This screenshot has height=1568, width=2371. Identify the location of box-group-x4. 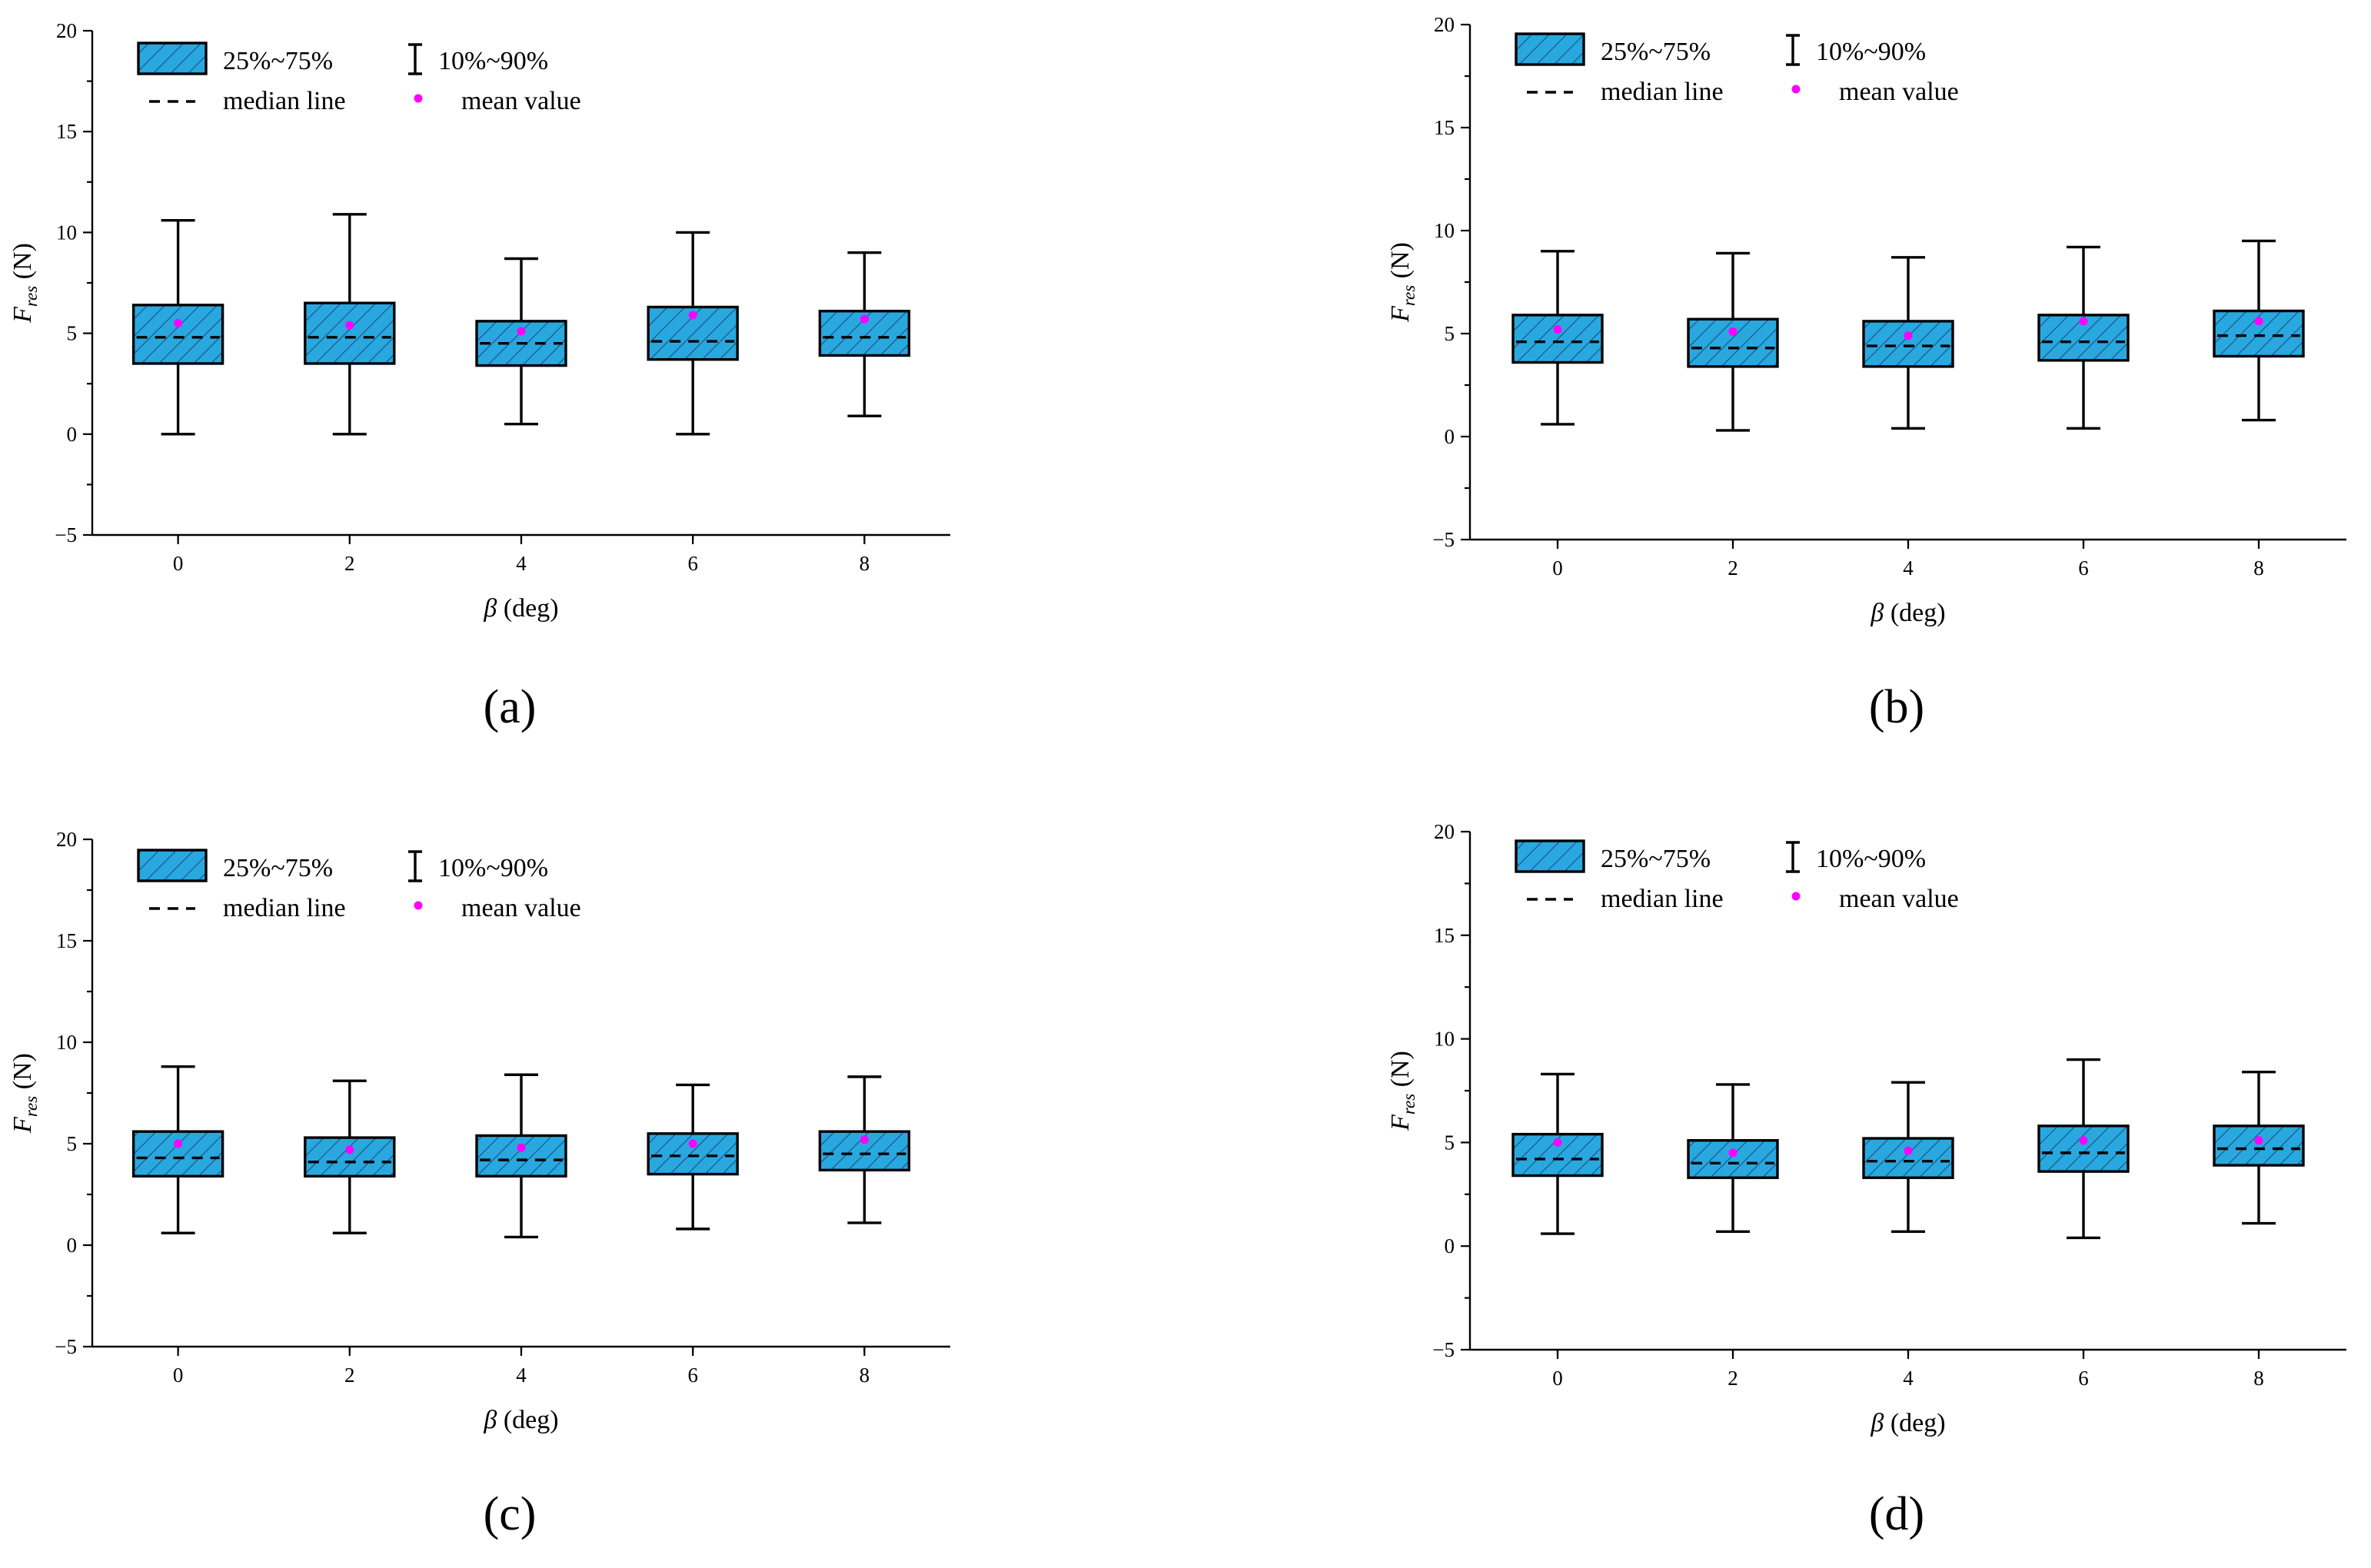
(521, 341).